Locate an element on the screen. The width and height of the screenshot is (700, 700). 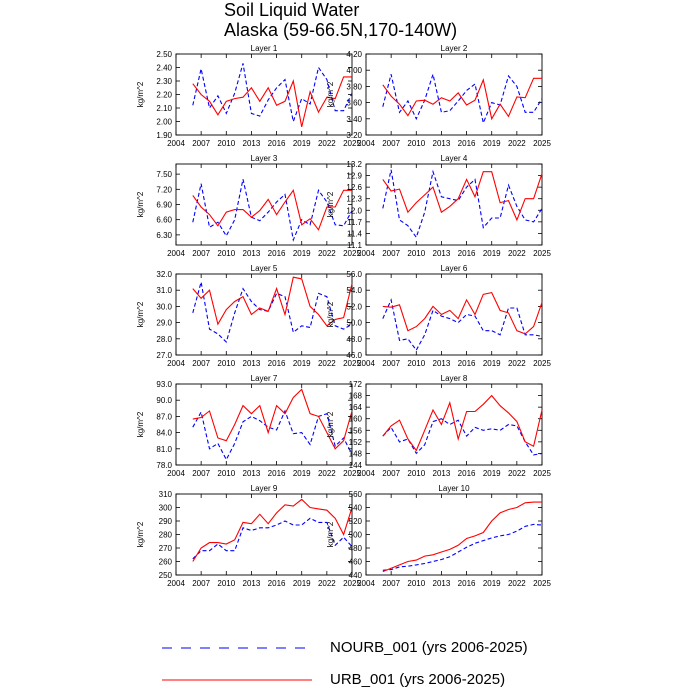
y-tick-label: 48.0 is located at coordinates (354, 339).